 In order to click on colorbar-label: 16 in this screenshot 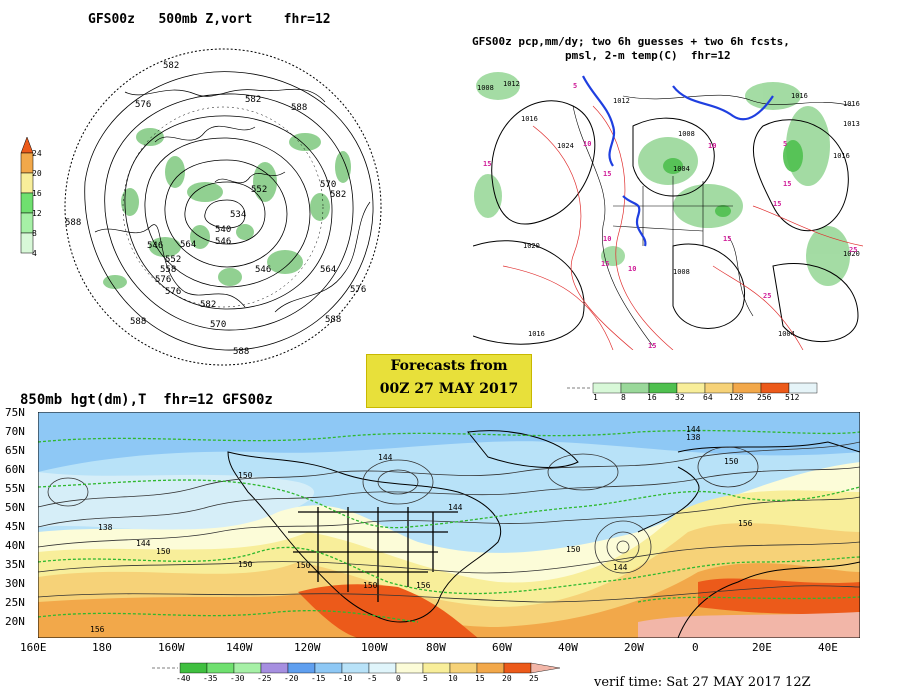, I will do `click(652, 397)`.